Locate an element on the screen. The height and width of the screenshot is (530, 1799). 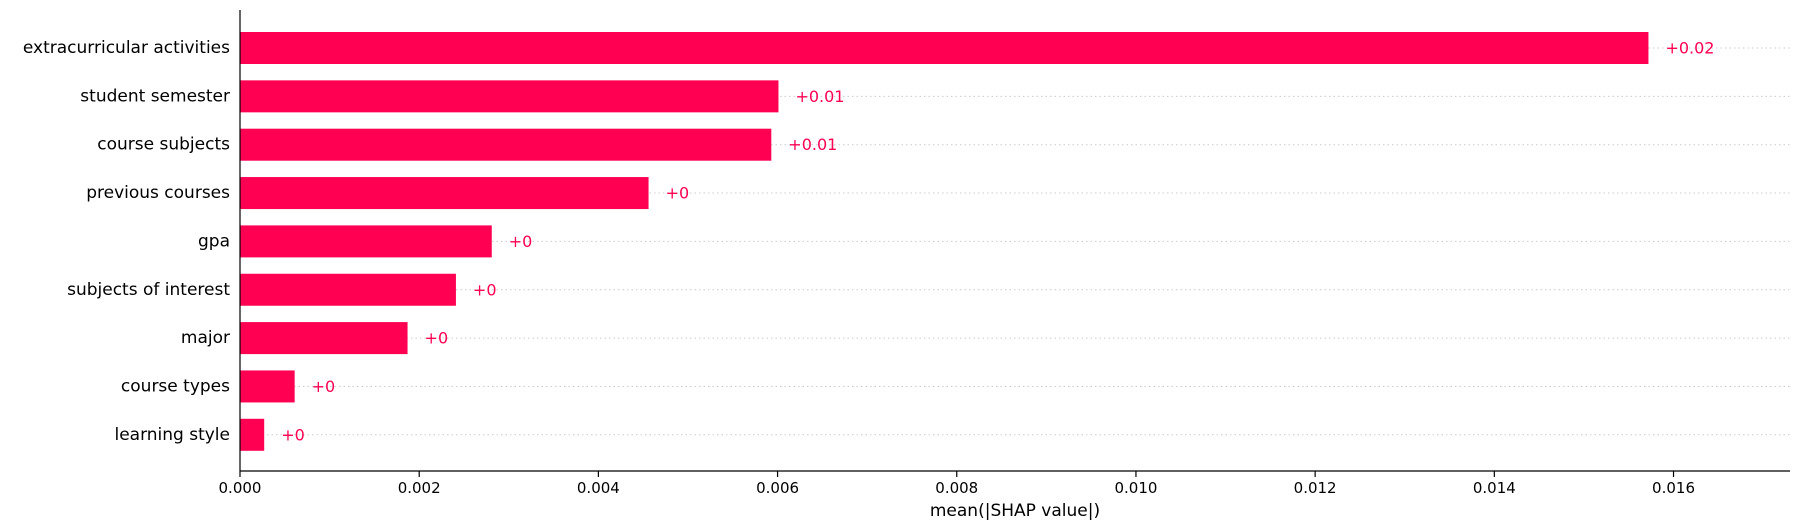
x-tick-label: 0.004 is located at coordinates (598, 488).